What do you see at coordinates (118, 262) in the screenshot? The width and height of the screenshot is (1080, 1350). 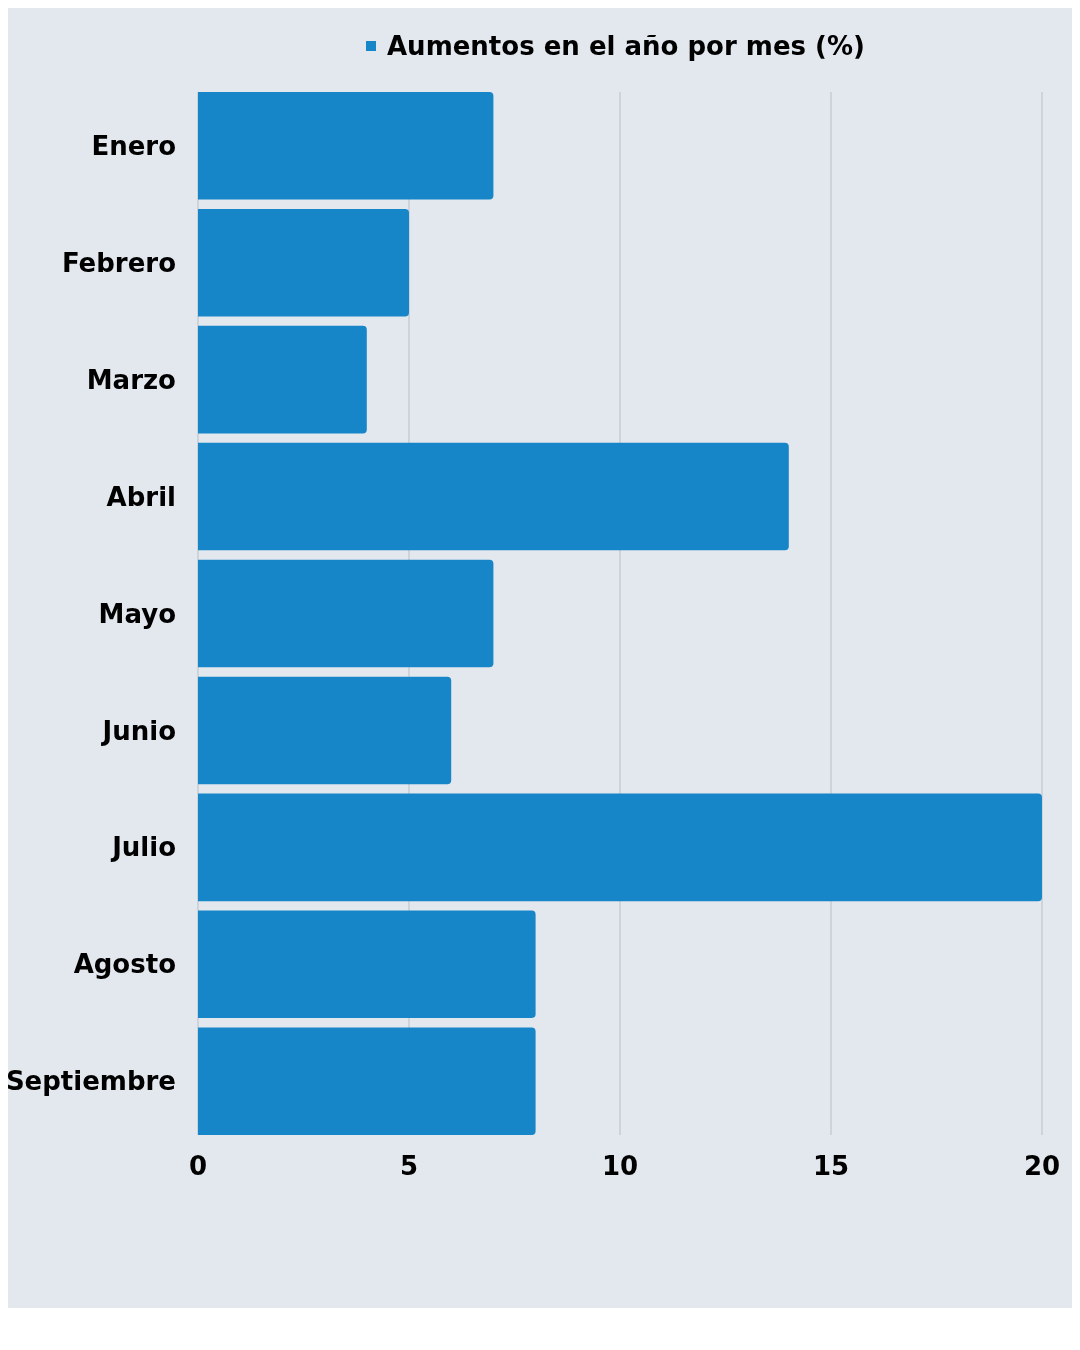 I see `y-tick-label: Febrero` at bounding box center [118, 262].